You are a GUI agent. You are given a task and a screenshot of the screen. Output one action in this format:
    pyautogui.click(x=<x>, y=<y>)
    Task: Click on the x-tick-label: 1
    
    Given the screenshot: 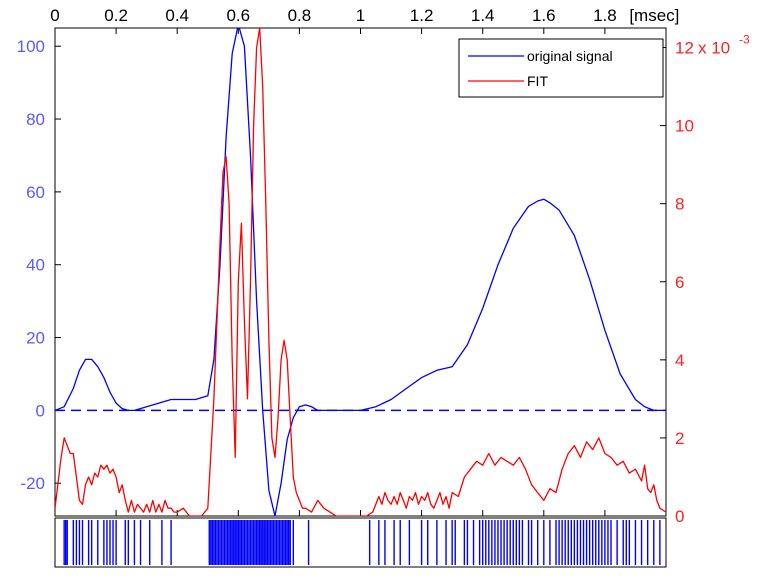 What is the action you would take?
    pyautogui.click(x=360, y=15)
    